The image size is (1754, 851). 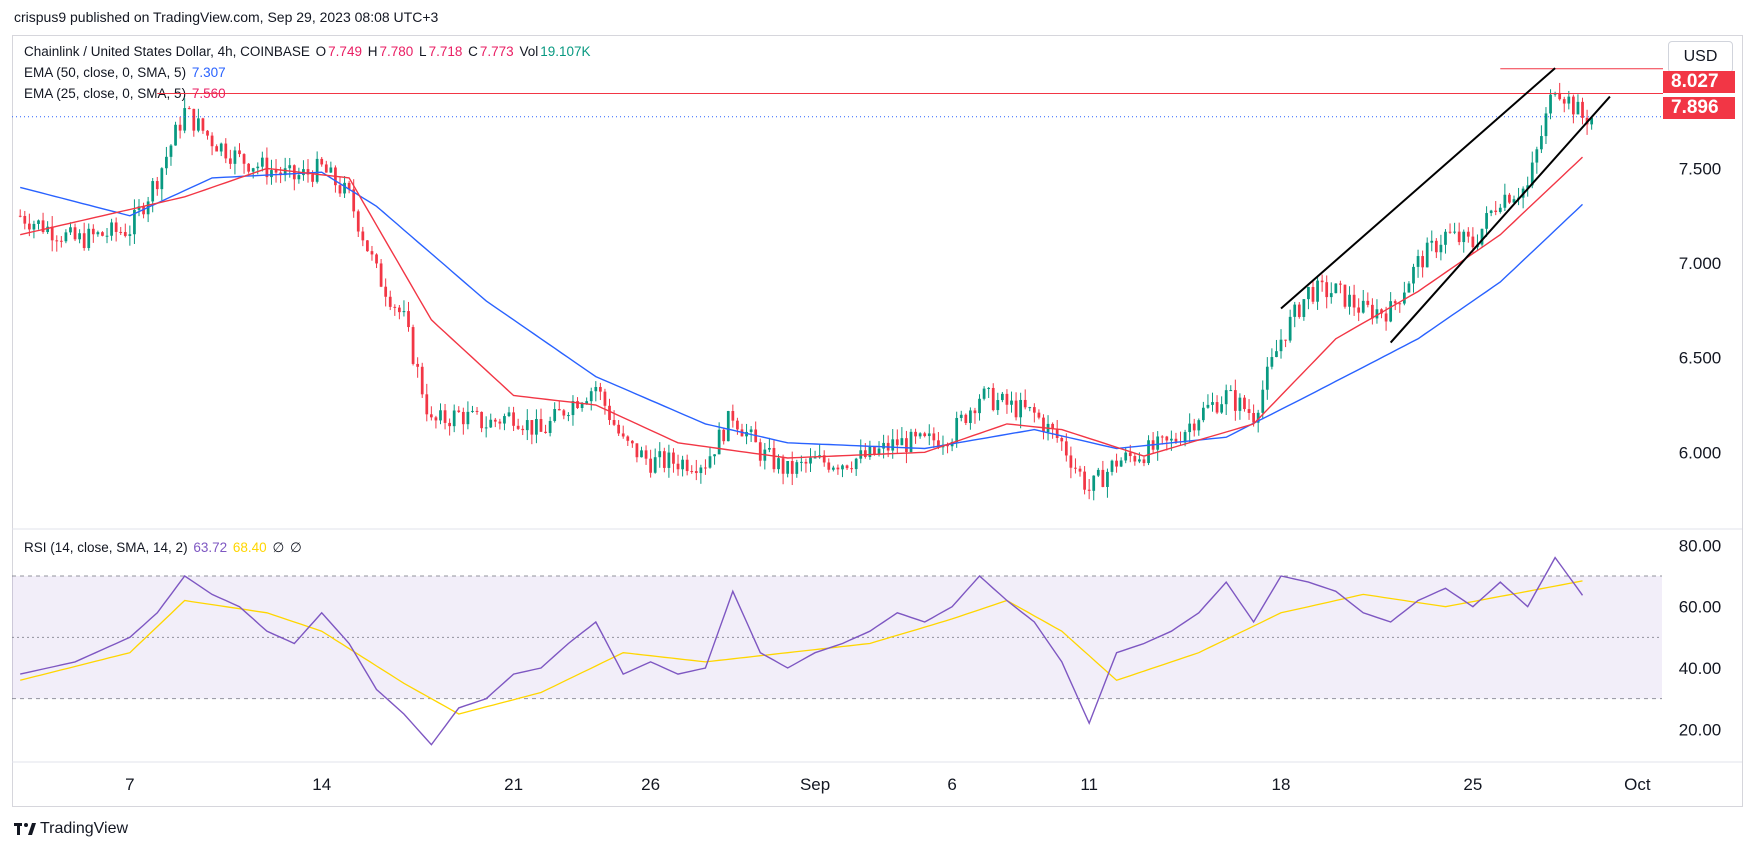 What do you see at coordinates (1472, 784) in the screenshot?
I see `x-tick-8: 25` at bounding box center [1472, 784].